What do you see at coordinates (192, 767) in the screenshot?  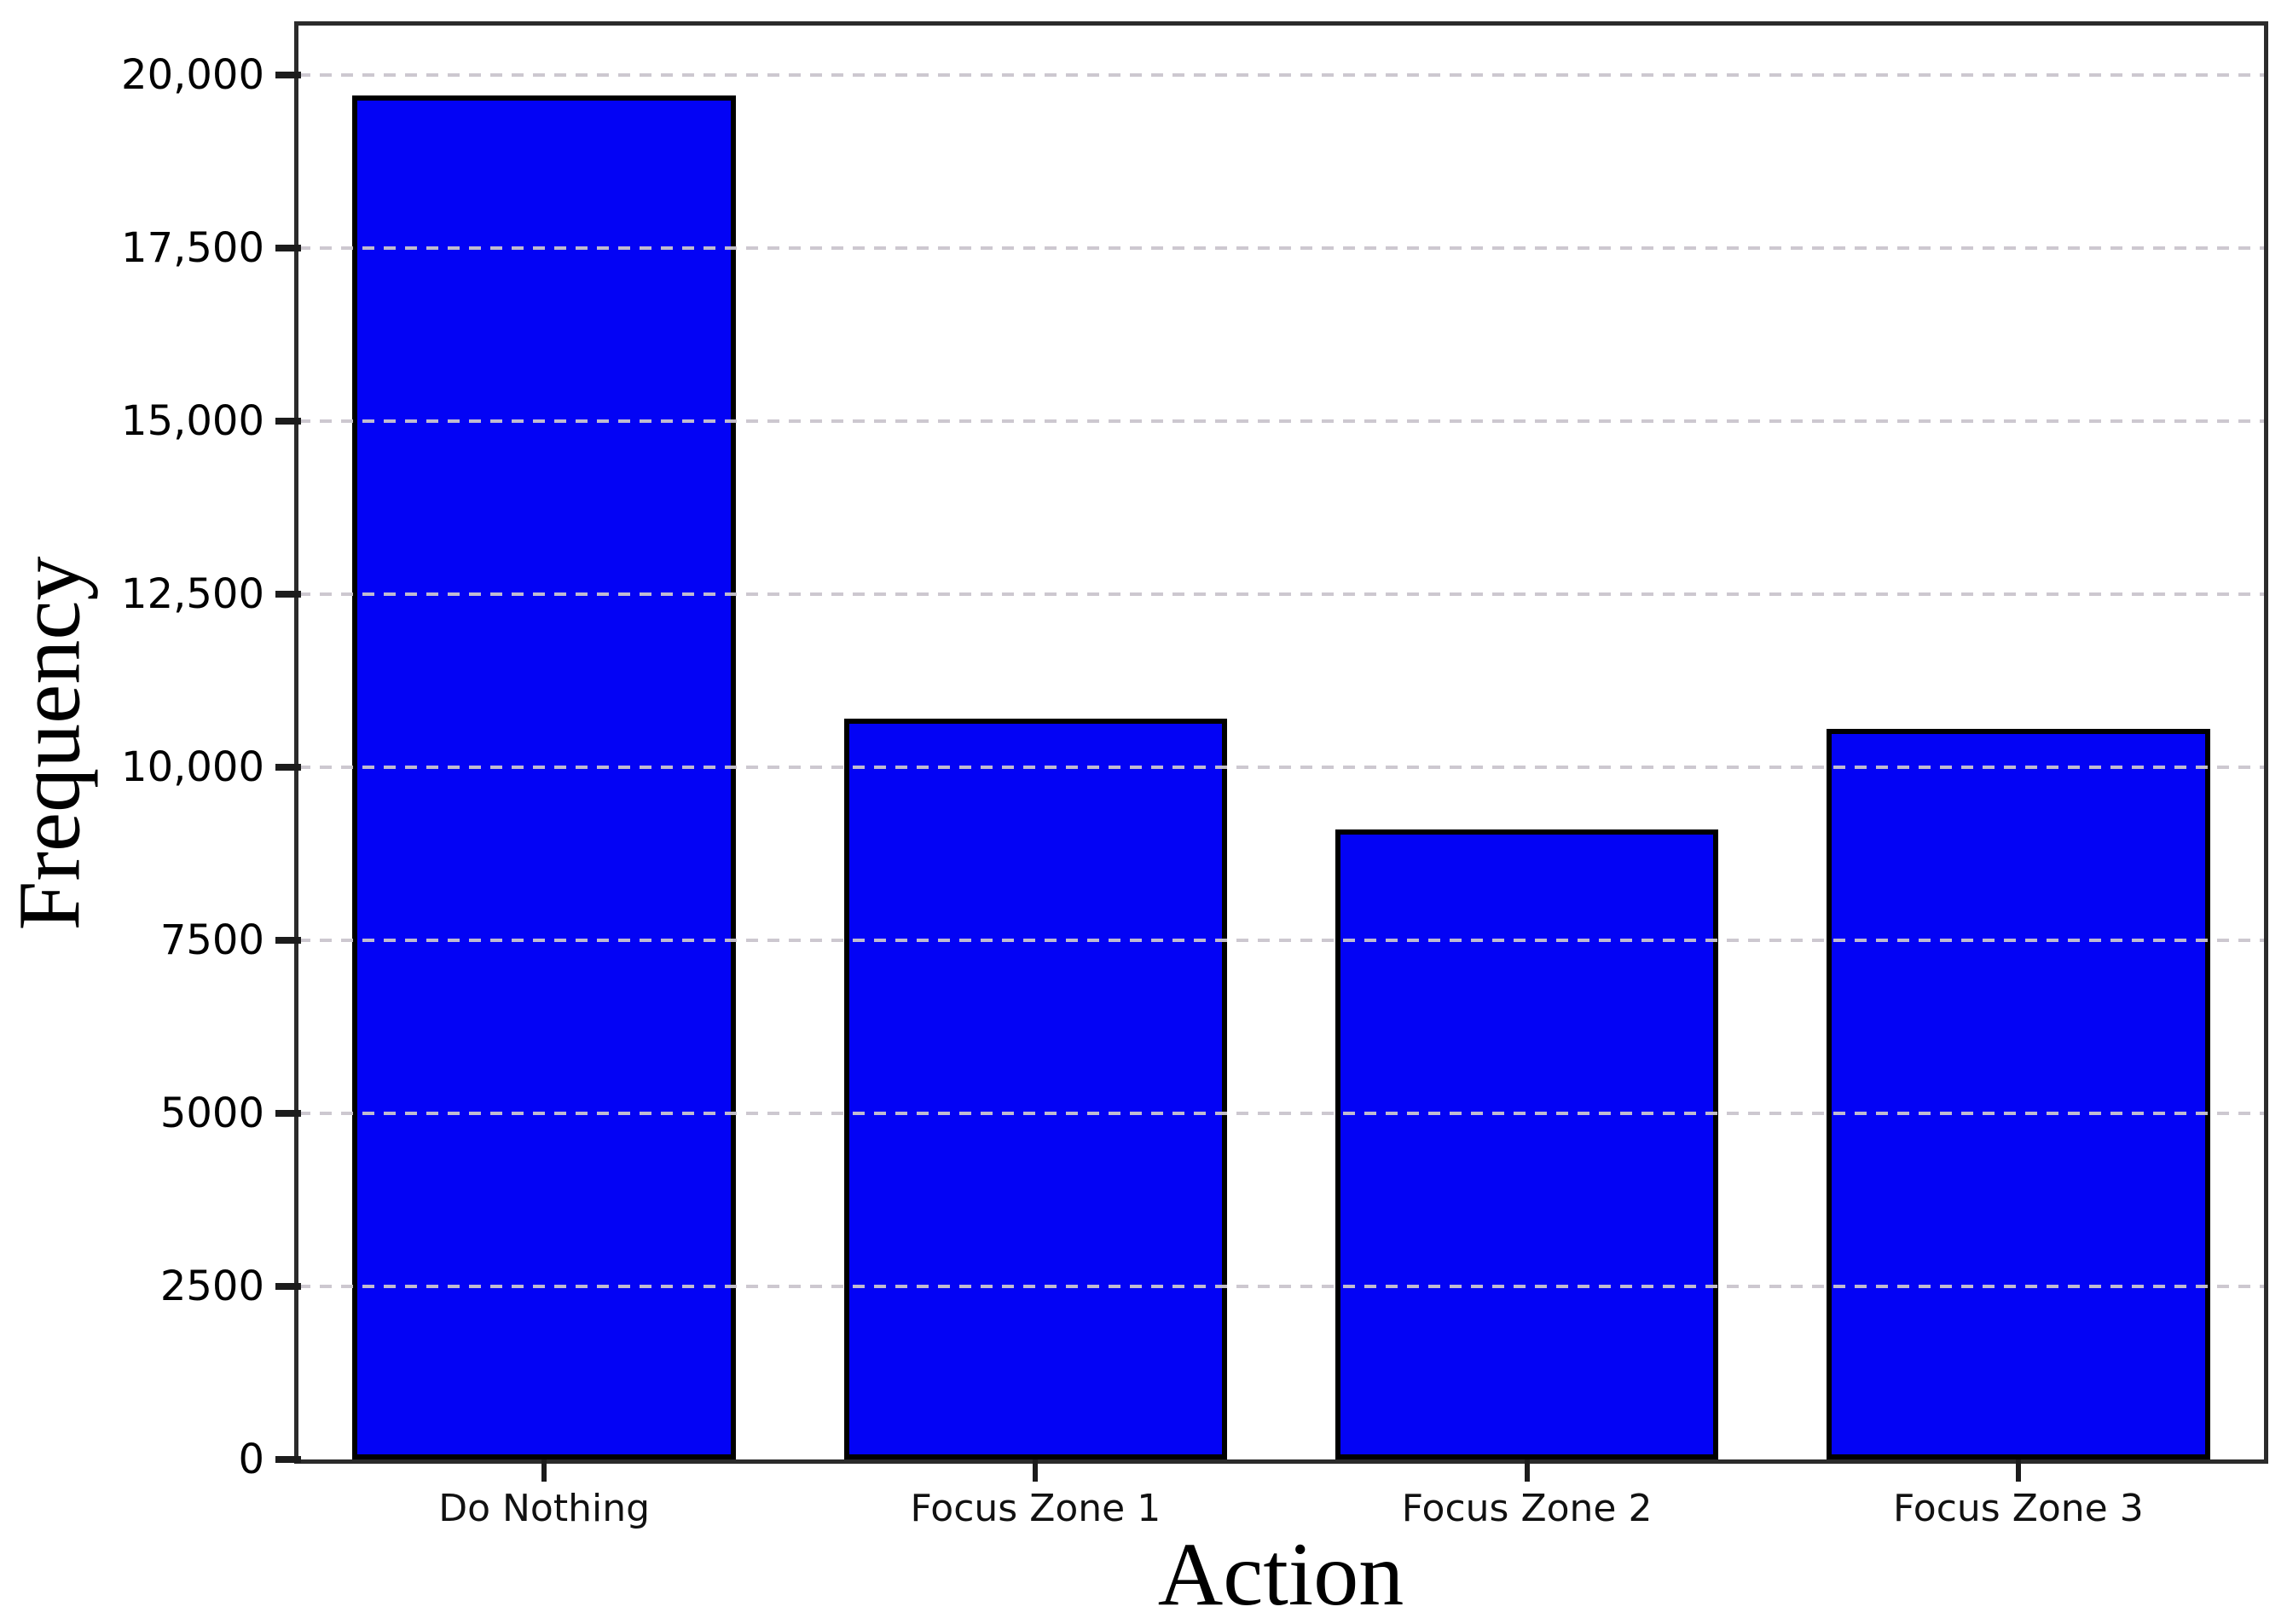 I see `y-tick-label: 10,000` at bounding box center [192, 767].